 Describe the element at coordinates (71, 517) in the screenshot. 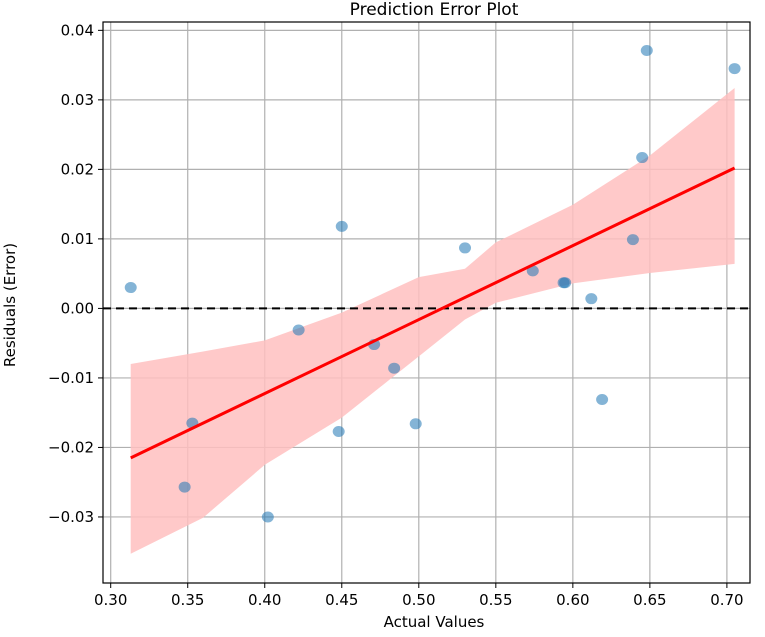

I see `y-tick-label: −0.03` at that location.